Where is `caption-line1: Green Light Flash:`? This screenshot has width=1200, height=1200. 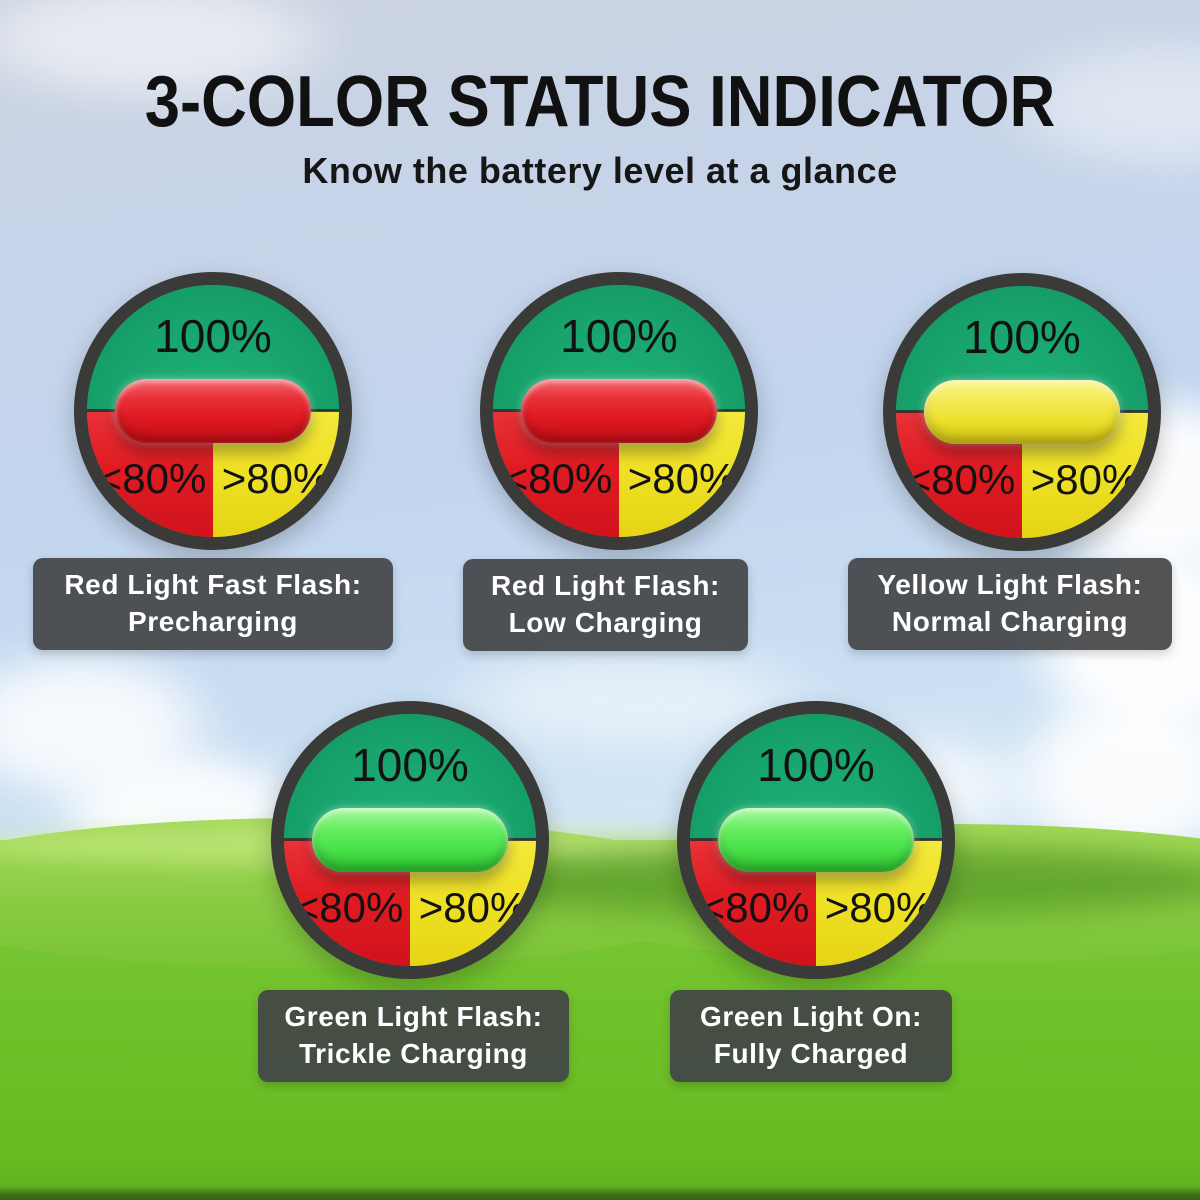 caption-line1: Green Light Flash: is located at coordinates (413, 1016).